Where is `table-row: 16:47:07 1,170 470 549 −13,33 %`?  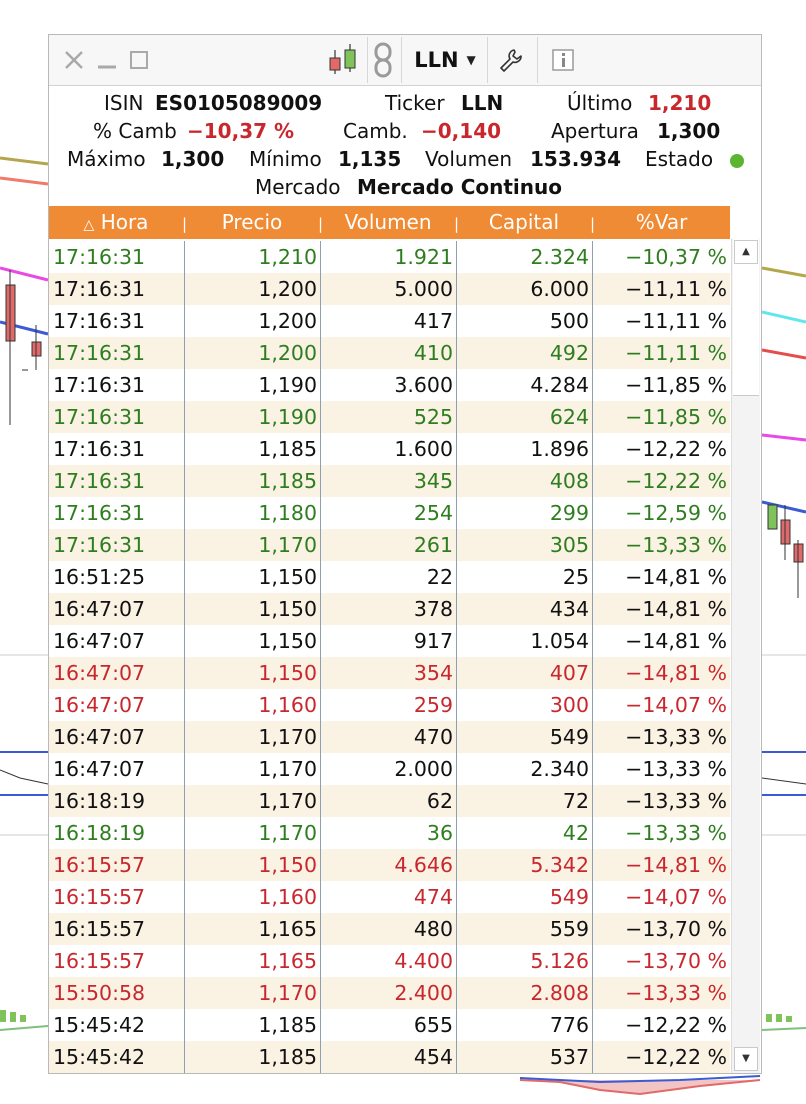
table-row: 16:47:07 1,170 470 549 −13,33 % is located at coordinates (389, 737).